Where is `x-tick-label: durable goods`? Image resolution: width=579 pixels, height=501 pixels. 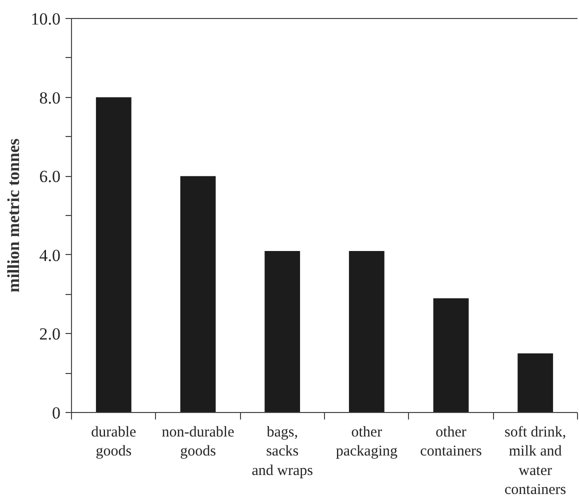
x-tick-label: durable goods is located at coordinates (113, 442).